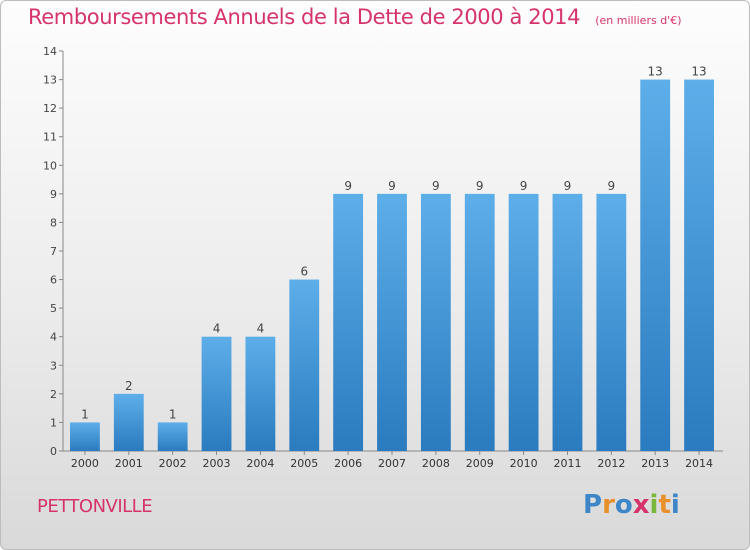 The image size is (750, 550). Describe the element at coordinates (53, 280) in the screenshot. I see `y-tick-label: 6` at that location.